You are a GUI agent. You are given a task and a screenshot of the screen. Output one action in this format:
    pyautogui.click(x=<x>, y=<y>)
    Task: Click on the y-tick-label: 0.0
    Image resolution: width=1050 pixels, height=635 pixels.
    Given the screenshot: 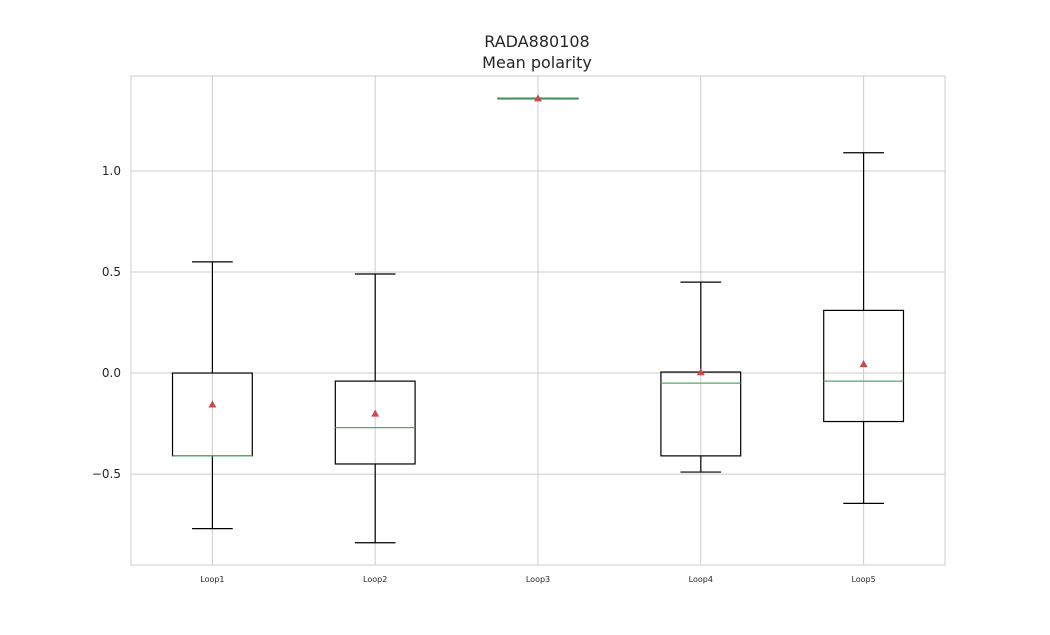 What is the action you would take?
    pyautogui.click(x=111, y=373)
    